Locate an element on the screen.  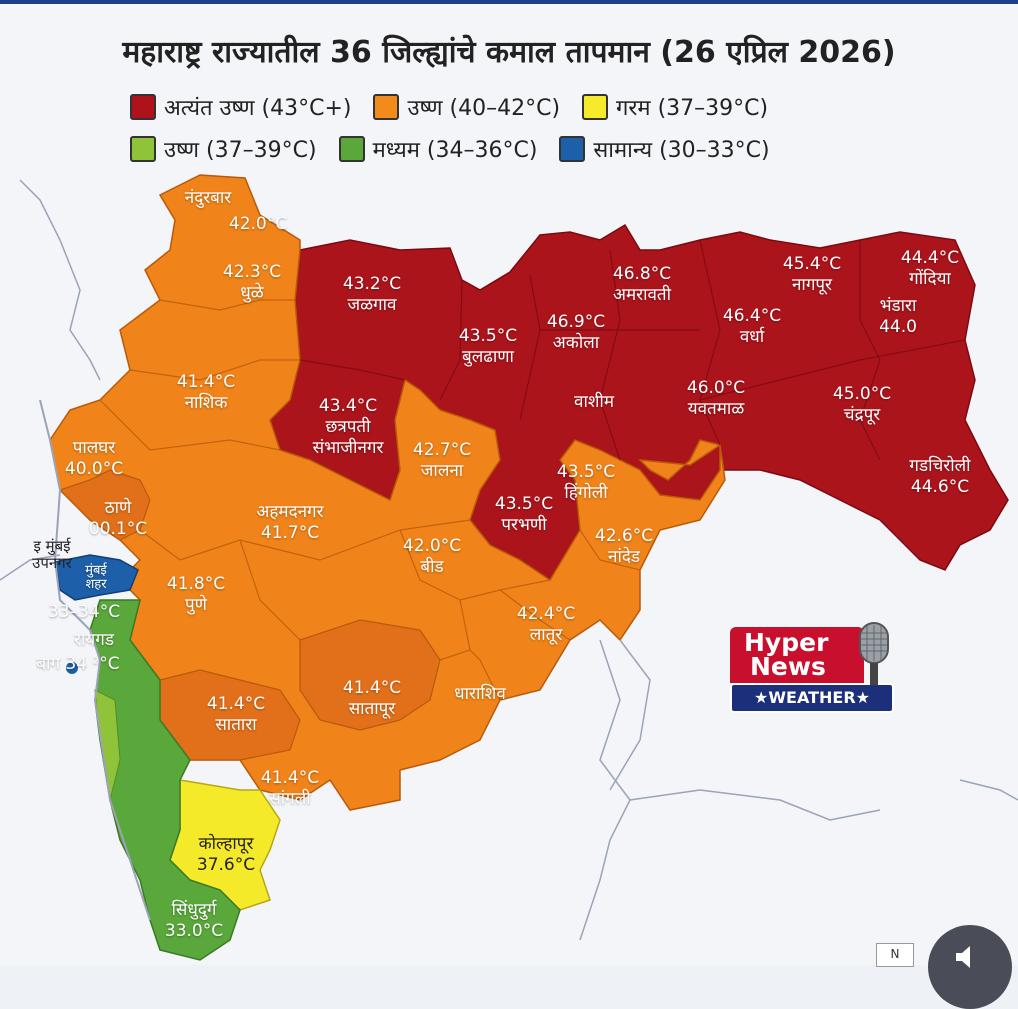
legend-item-warm: गरम (37–39°C) is located at coordinates (675, 107).